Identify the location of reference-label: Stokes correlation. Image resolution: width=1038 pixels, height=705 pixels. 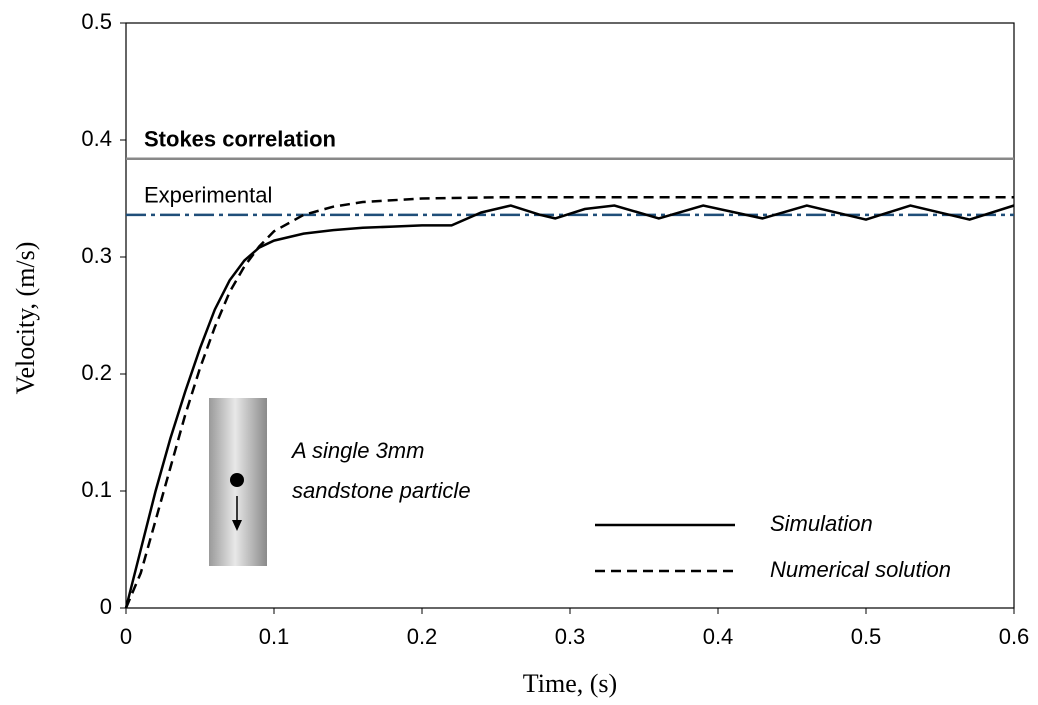
(240, 139).